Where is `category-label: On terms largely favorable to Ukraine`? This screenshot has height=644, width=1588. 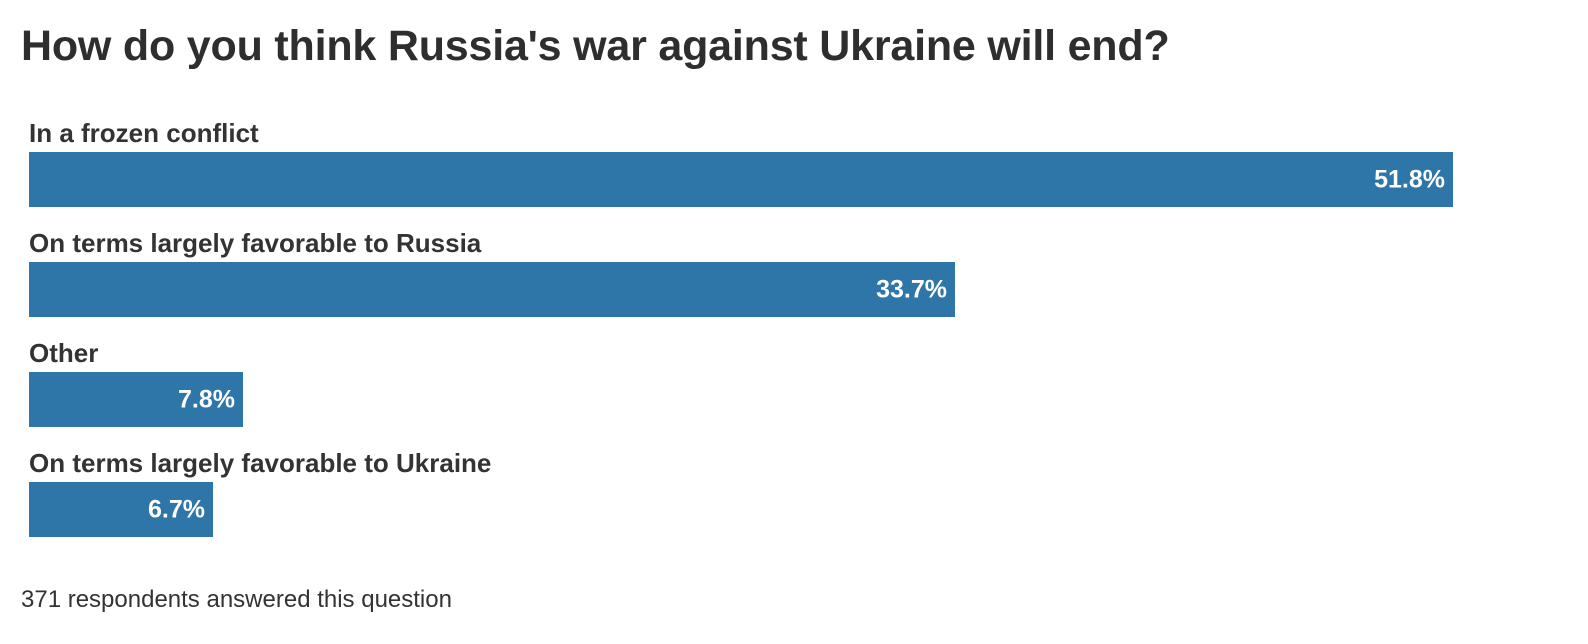
category-label: On terms largely favorable to Ukraine is located at coordinates (260, 463).